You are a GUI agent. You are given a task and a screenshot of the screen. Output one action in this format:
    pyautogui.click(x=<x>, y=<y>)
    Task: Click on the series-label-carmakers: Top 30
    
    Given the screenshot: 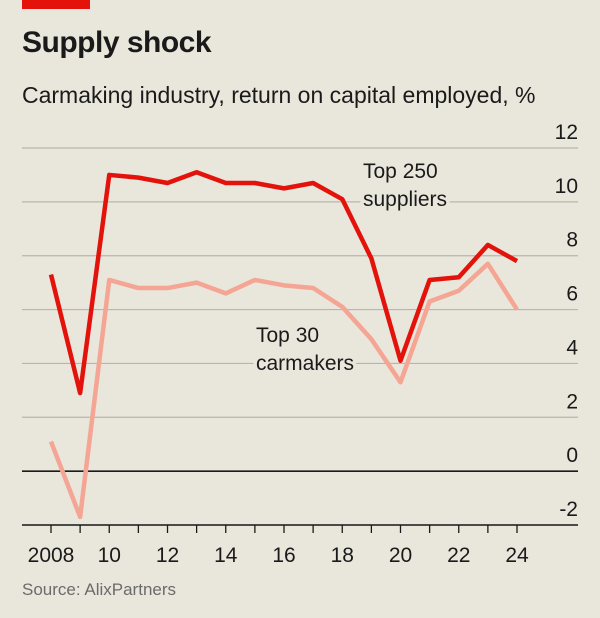 What is the action you would take?
    pyautogui.click(x=287, y=335)
    